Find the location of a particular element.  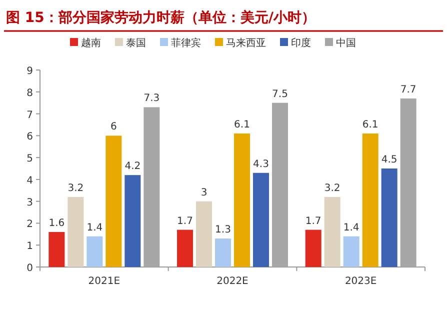

y-tick-label: 4 is located at coordinates (29, 180).